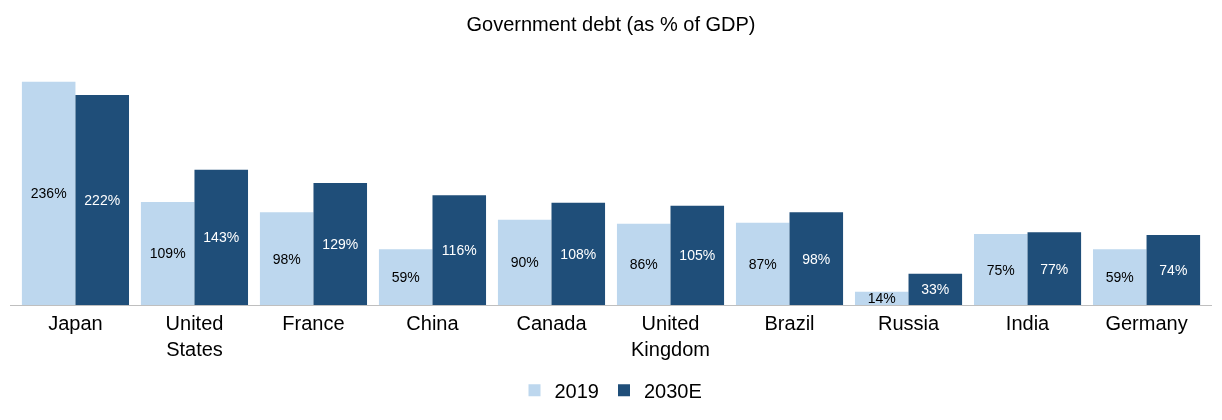 The image size is (1222, 420). I want to click on x-tick-label: Japan, so click(75, 323).